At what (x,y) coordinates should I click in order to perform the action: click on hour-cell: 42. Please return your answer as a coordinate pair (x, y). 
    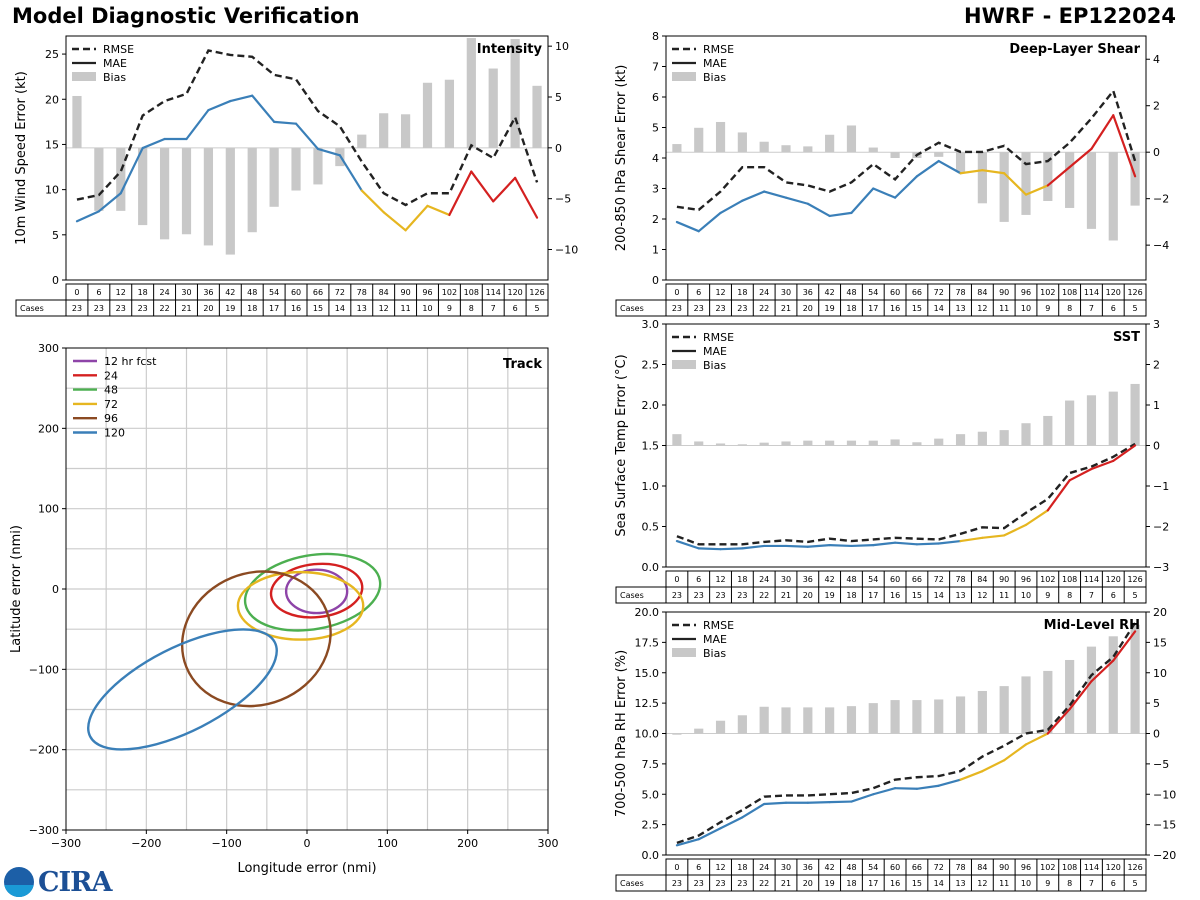
    Looking at the image, I should click on (830, 579).